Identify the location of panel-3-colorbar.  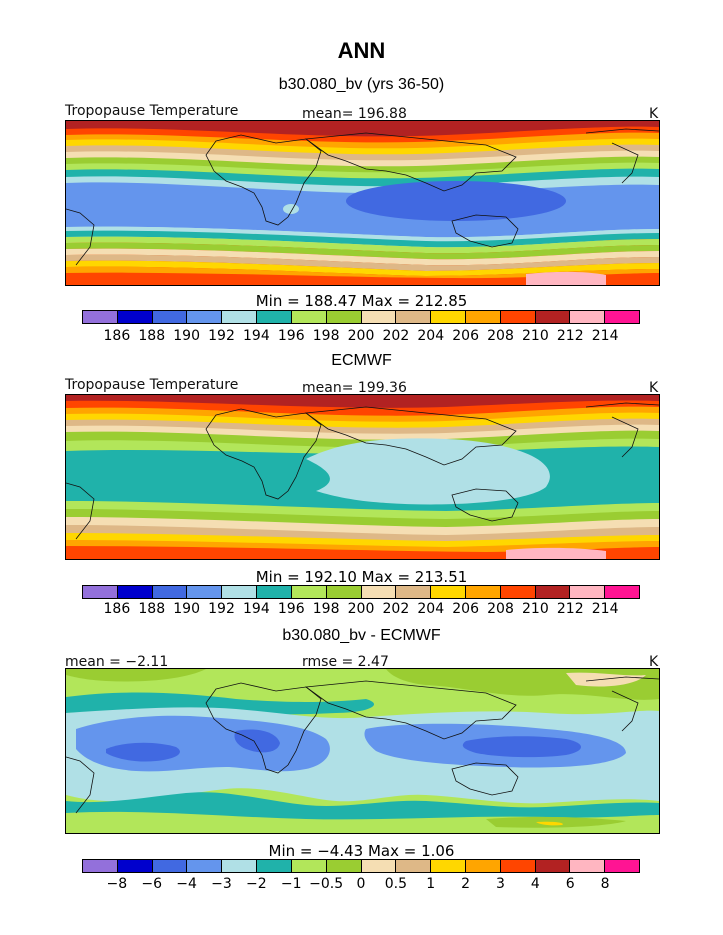
(361, 866).